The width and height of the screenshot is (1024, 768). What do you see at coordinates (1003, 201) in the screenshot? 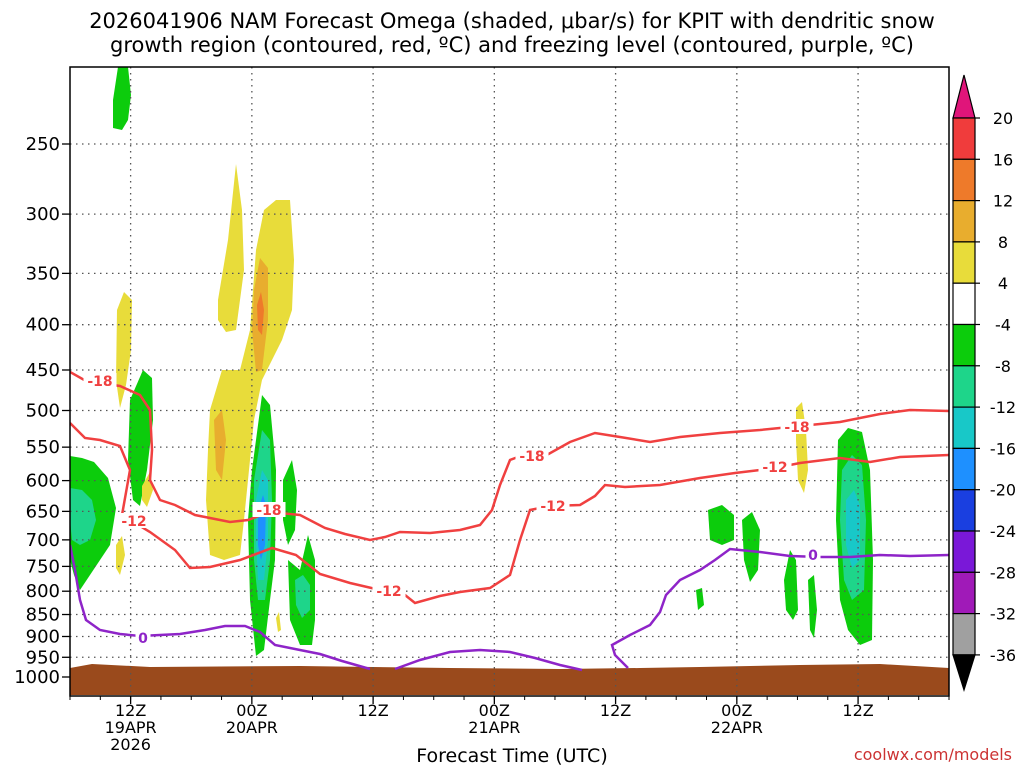
I see `colorbar-label: 12` at bounding box center [1003, 201].